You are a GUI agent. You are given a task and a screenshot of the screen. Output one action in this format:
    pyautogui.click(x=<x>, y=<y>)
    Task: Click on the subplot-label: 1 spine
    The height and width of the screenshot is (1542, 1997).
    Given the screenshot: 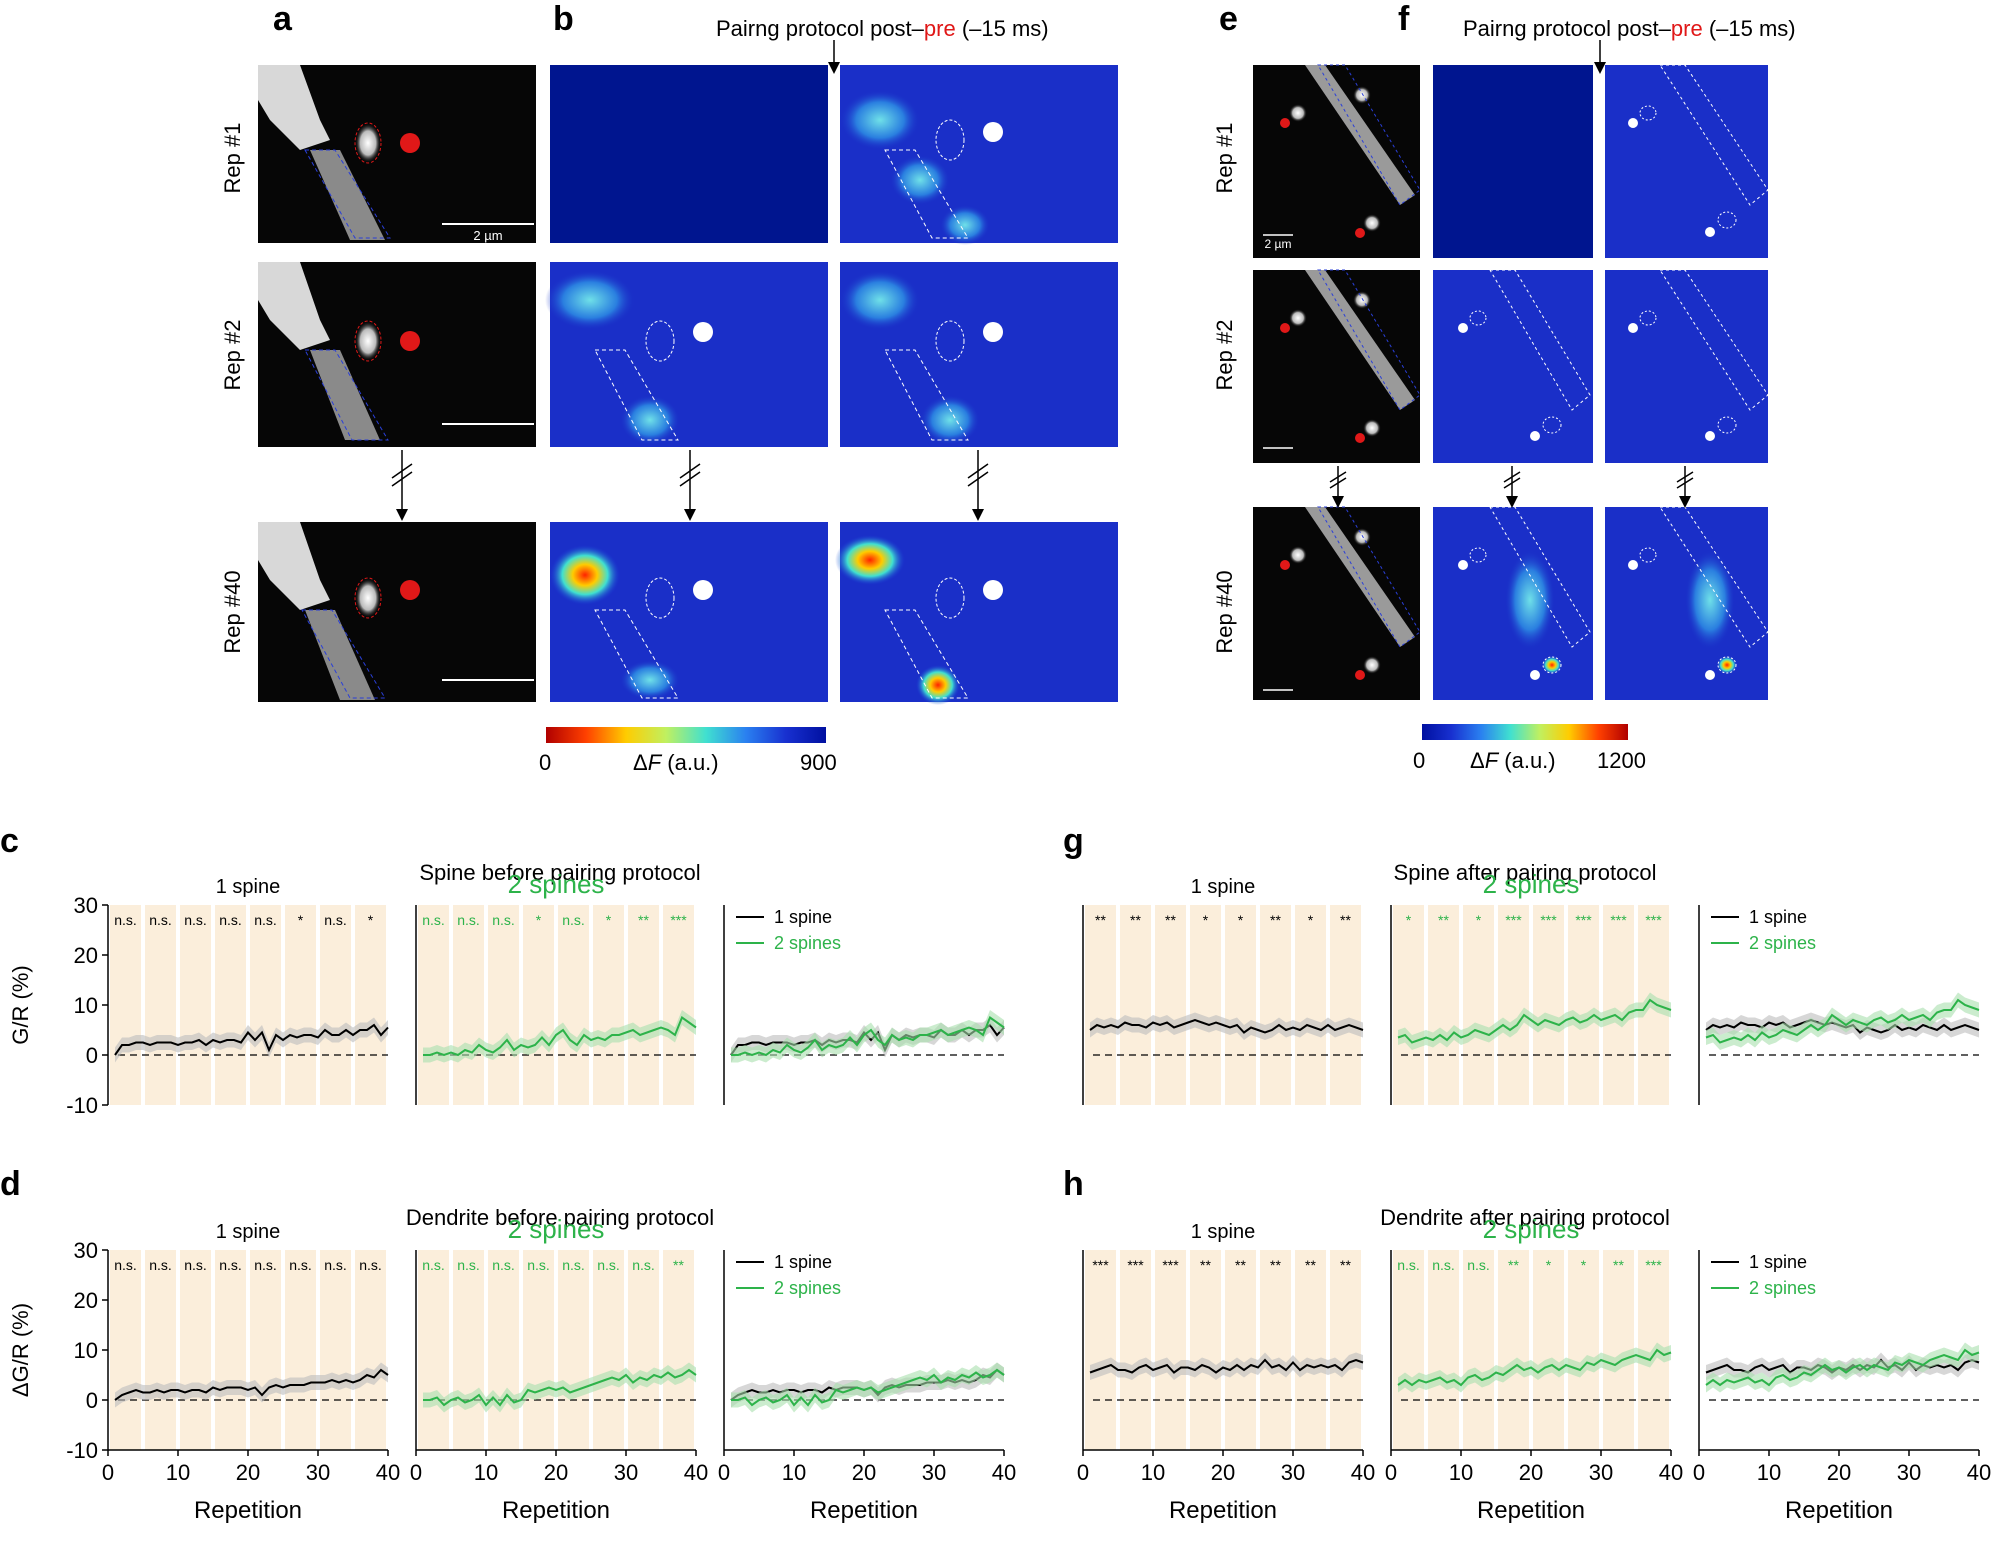 What is the action you would take?
    pyautogui.click(x=248, y=887)
    